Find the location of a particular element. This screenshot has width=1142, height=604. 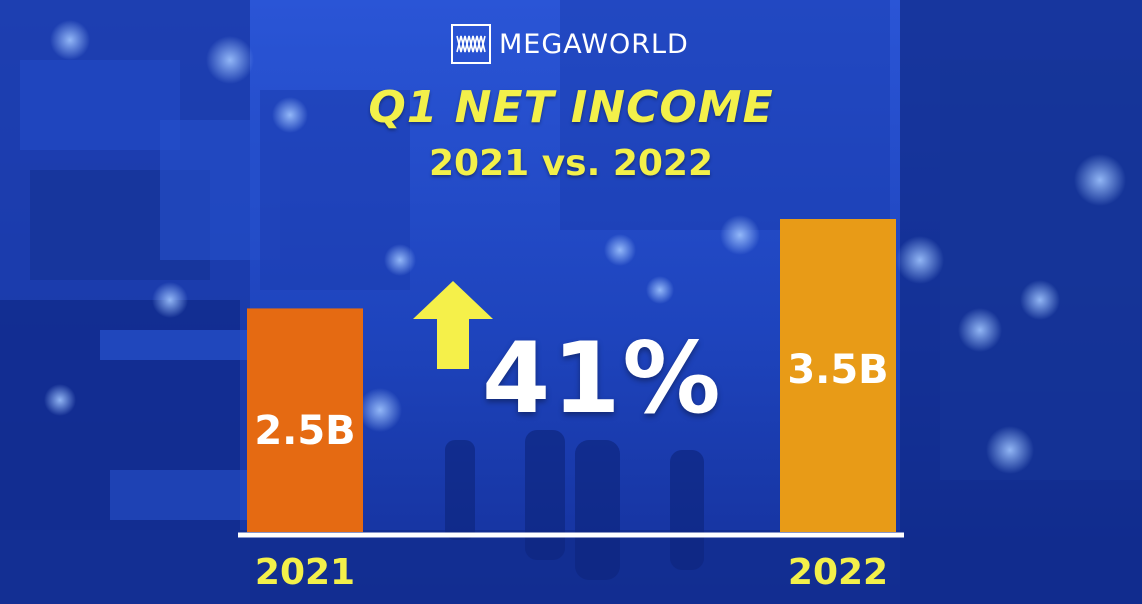

growth-percentage: 41% is located at coordinates (602, 379).